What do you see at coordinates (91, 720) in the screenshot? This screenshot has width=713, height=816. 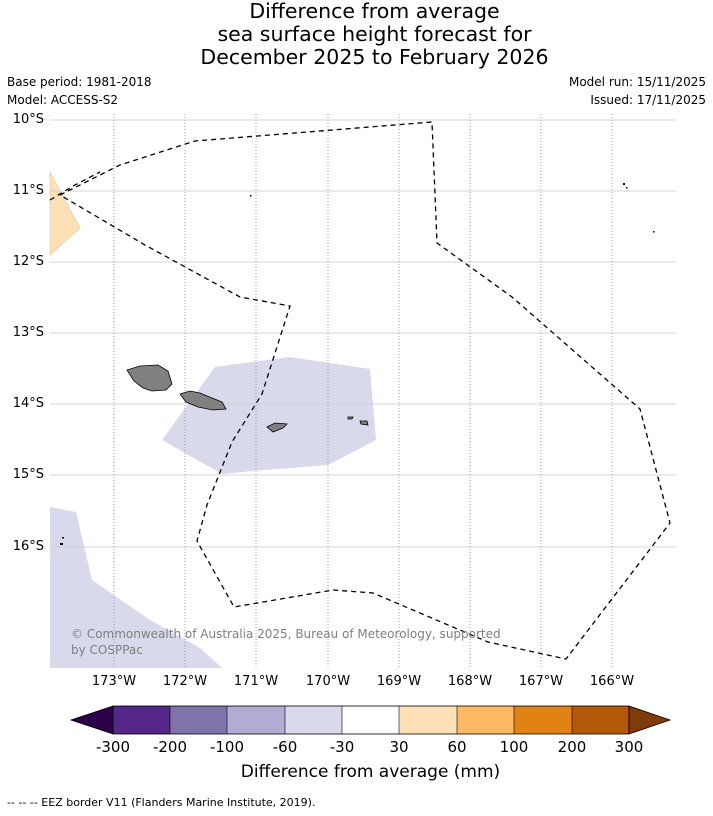 I see `colorbar-underflow-arrow` at bounding box center [91, 720].